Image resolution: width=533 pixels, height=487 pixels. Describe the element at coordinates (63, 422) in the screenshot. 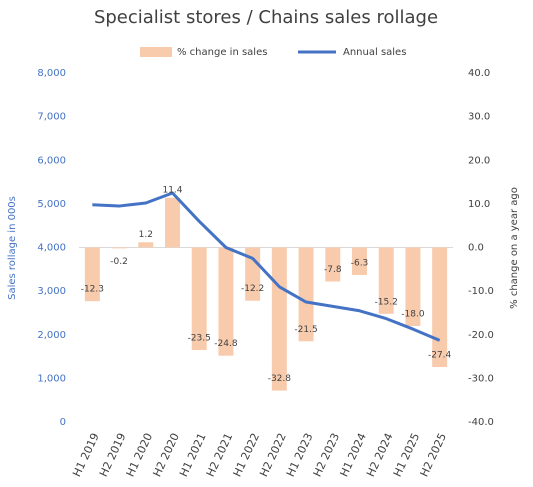

I see `y-tick-label: 0` at that location.